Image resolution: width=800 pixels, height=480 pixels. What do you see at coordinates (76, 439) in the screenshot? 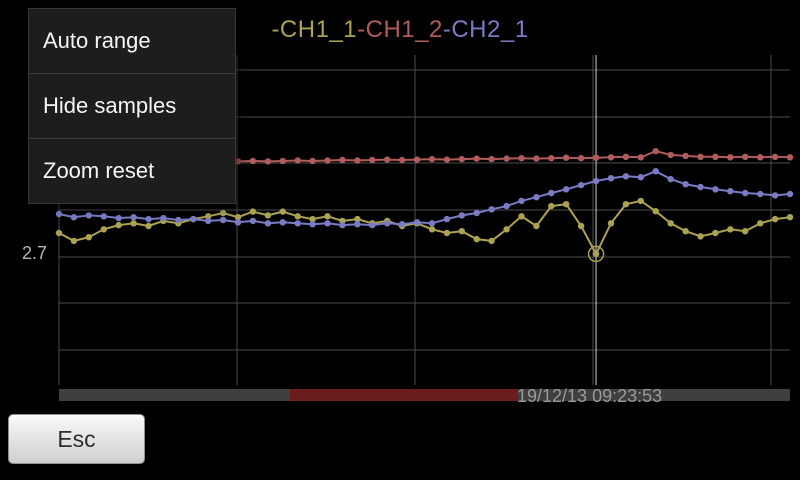
I see `esc-button: Esc` at bounding box center [76, 439].